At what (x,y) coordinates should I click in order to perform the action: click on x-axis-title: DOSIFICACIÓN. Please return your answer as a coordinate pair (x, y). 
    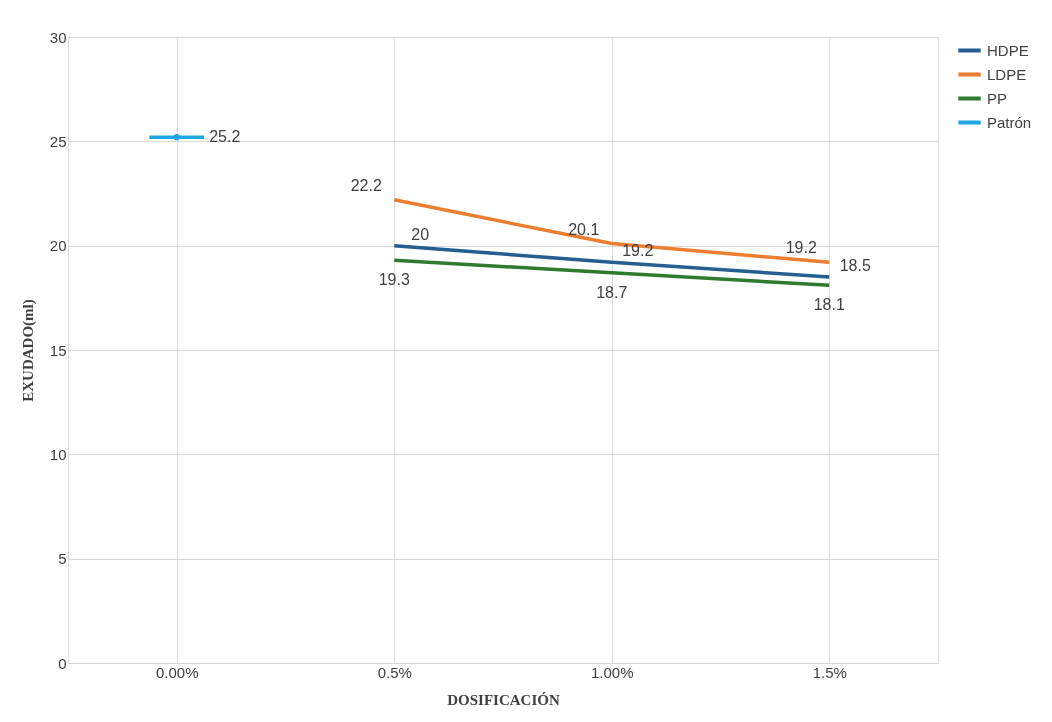
    Looking at the image, I should click on (503, 699).